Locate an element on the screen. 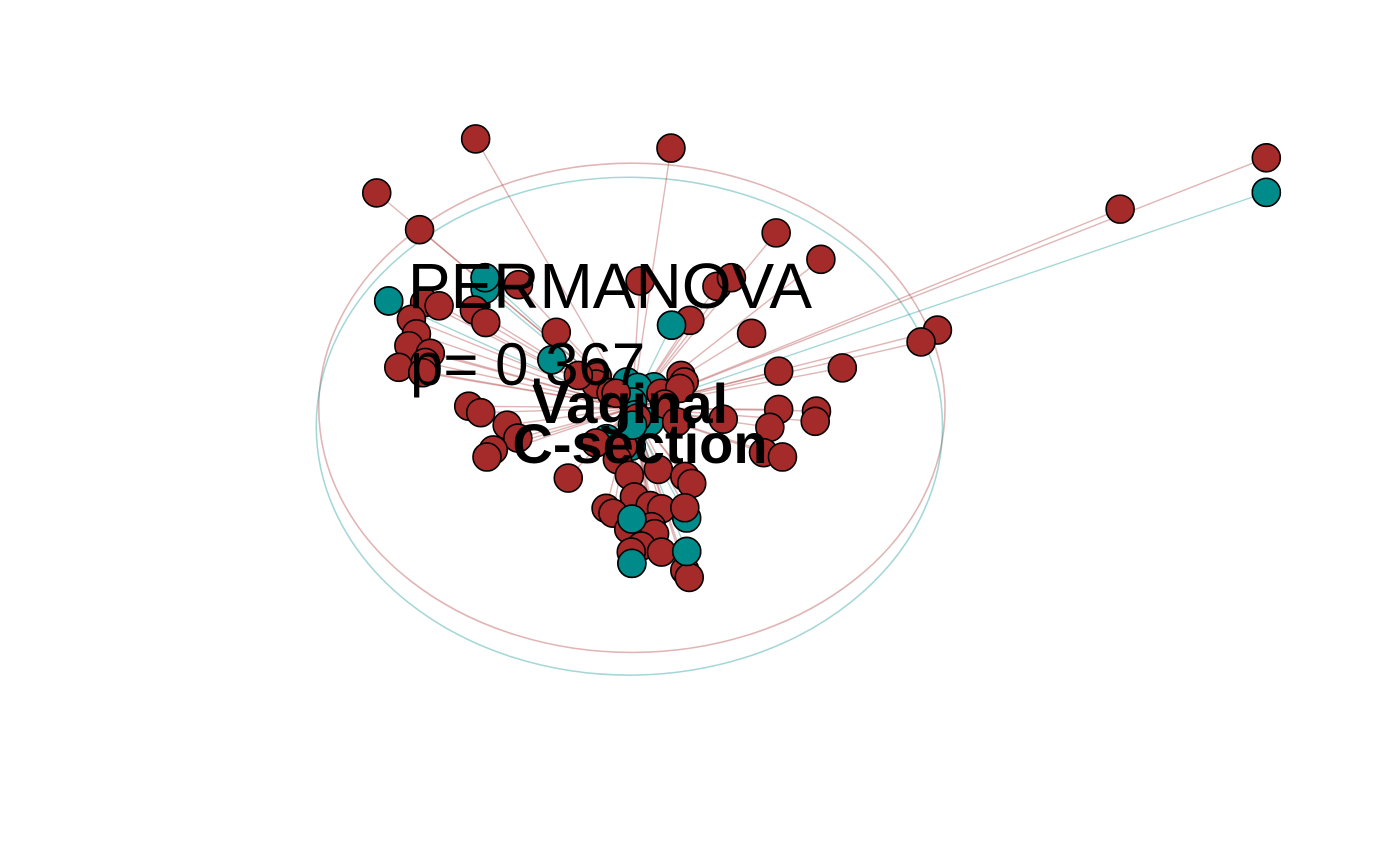  permanova-annotation: PERMANOVA p= 0.367 is located at coordinates (610, 324).